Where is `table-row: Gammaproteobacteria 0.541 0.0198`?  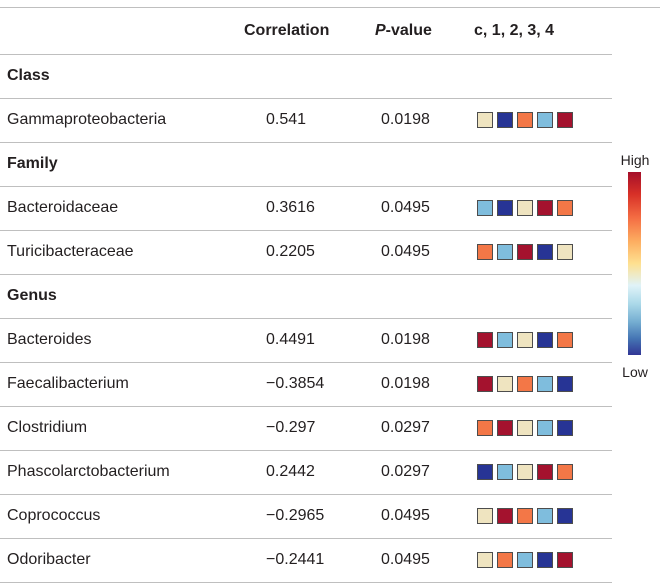 table-row: Gammaproteobacteria 0.541 0.0198 is located at coordinates (306, 120).